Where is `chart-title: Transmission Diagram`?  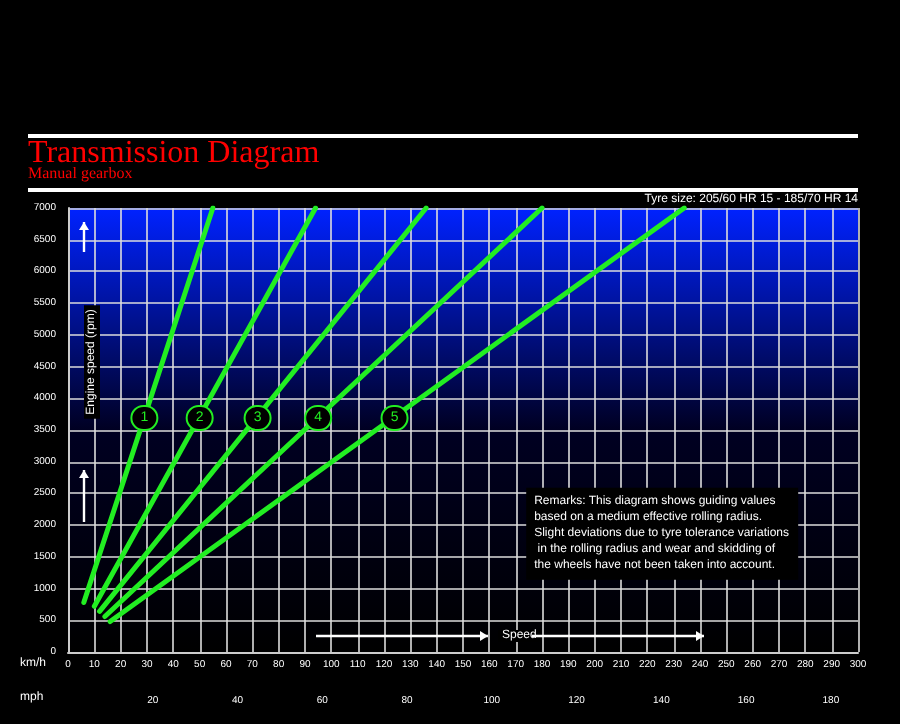 chart-title: Transmission Diagram is located at coordinates (174, 153).